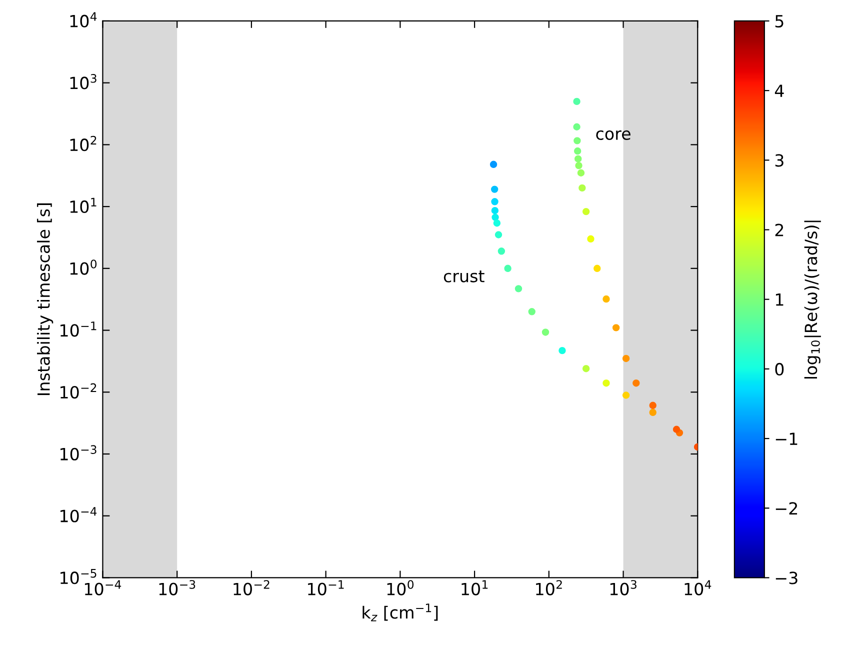 Image resolution: width=856 pixels, height=655 pixels. I want to click on x-tick-label: 10$^{2}$, so click(549, 588).